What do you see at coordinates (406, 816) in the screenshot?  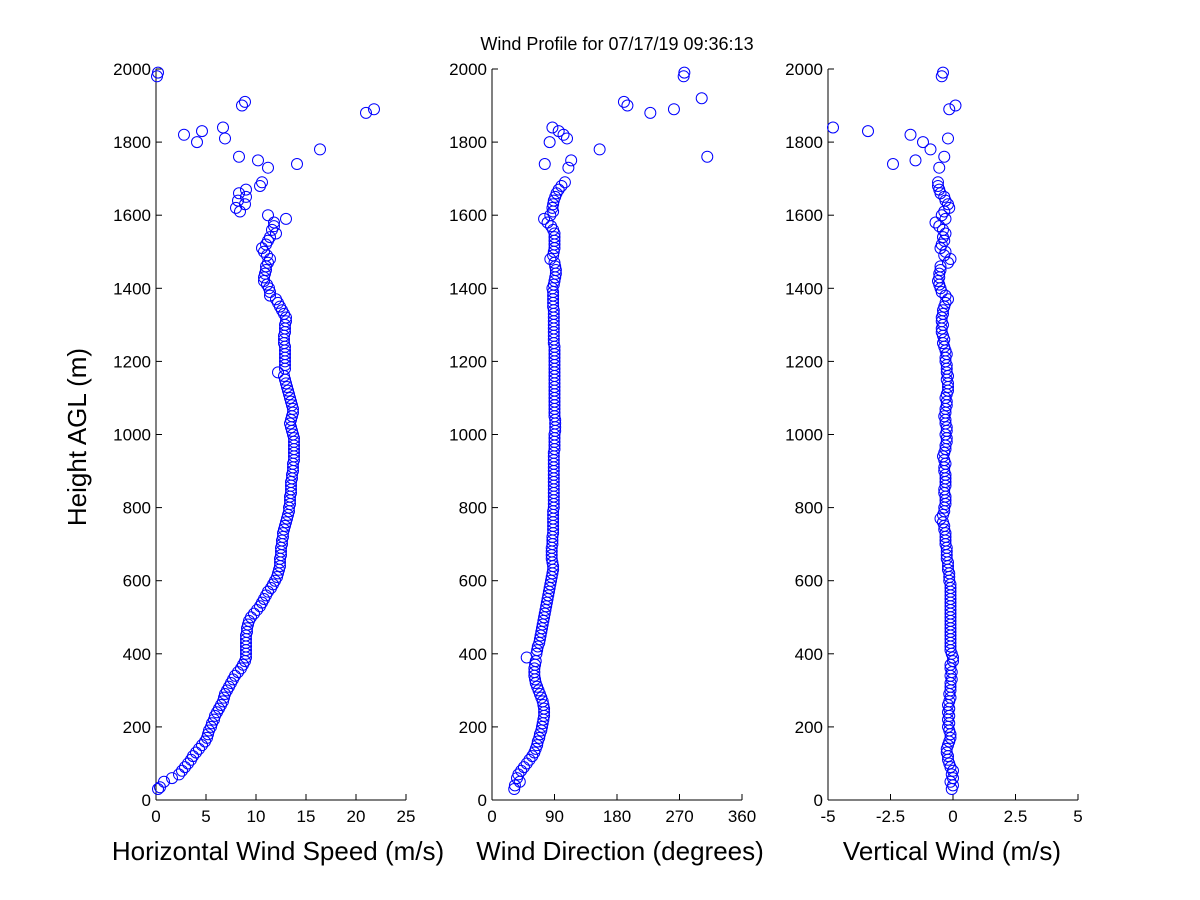 I see `x-tick-label: 25` at bounding box center [406, 816].